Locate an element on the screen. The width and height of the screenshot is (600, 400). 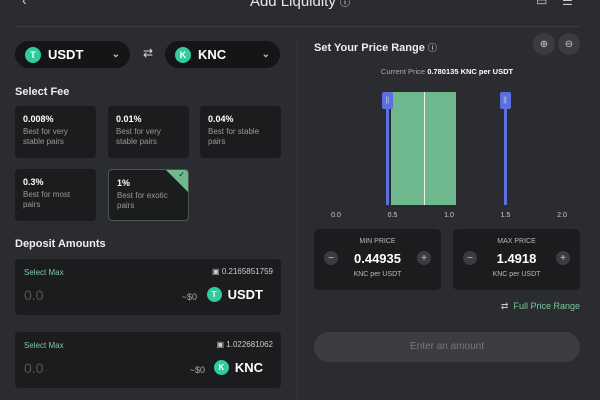
token-b-select: K KNC ⌄ is located at coordinates (222, 54).